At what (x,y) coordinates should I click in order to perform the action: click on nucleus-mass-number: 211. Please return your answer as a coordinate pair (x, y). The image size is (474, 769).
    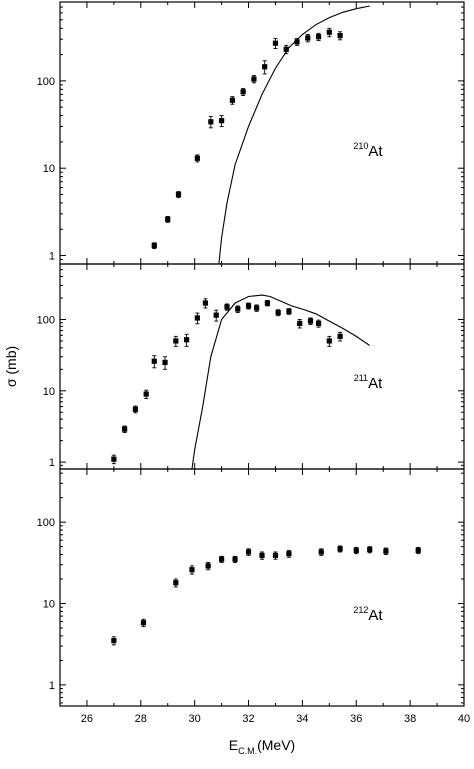
    Looking at the image, I should click on (361, 378).